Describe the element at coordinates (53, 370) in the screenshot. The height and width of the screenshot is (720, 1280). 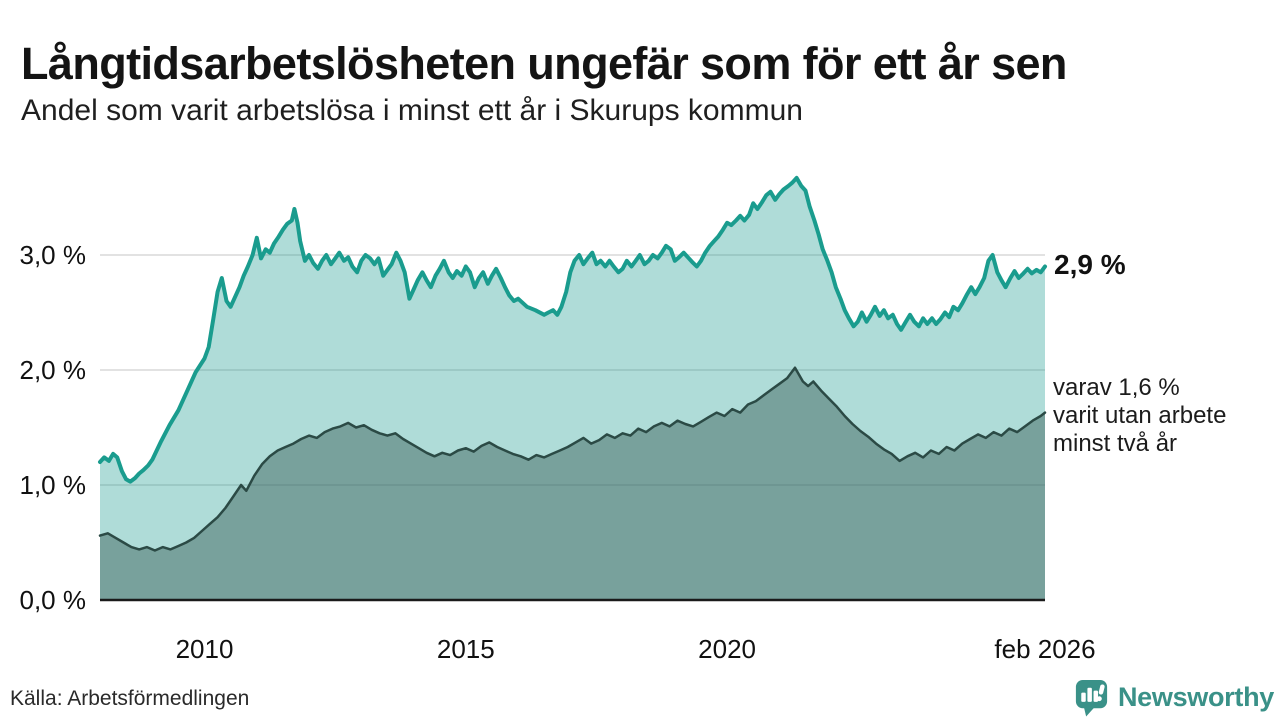
I see `y-tick-label: 2,0 %` at that location.